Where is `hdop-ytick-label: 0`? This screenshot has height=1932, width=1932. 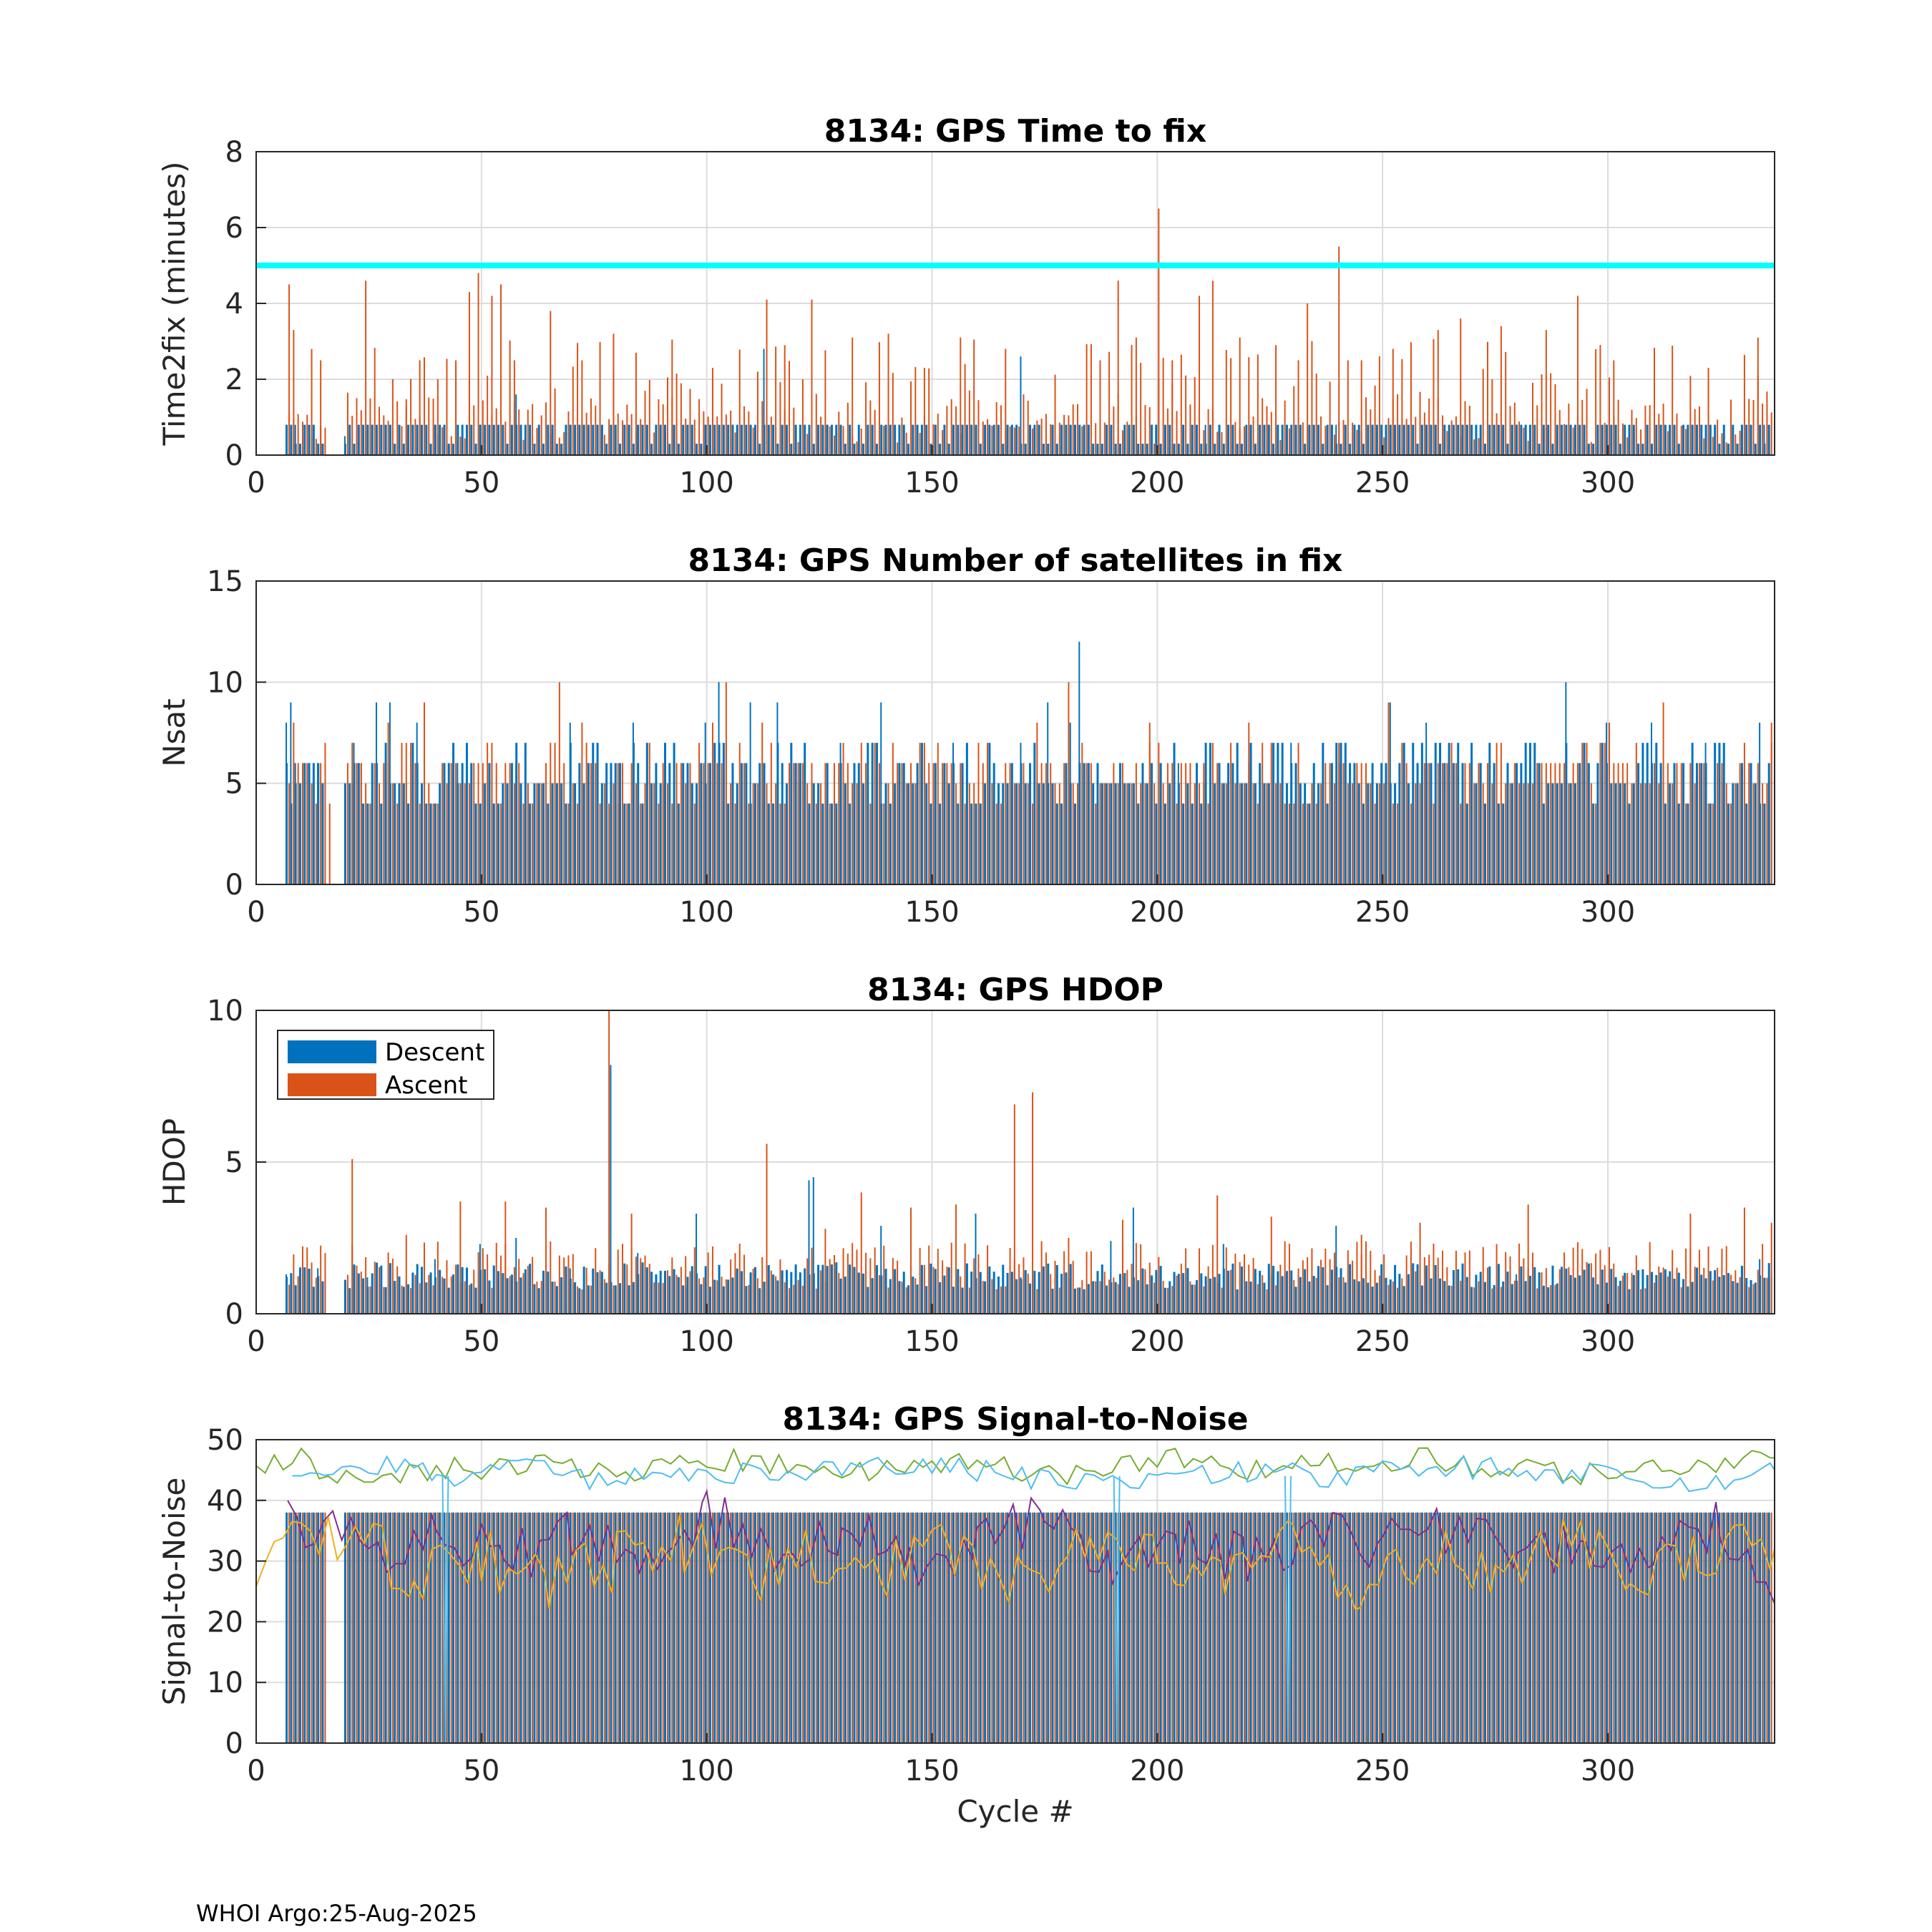 hdop-ytick-label: 0 is located at coordinates (234, 1314).